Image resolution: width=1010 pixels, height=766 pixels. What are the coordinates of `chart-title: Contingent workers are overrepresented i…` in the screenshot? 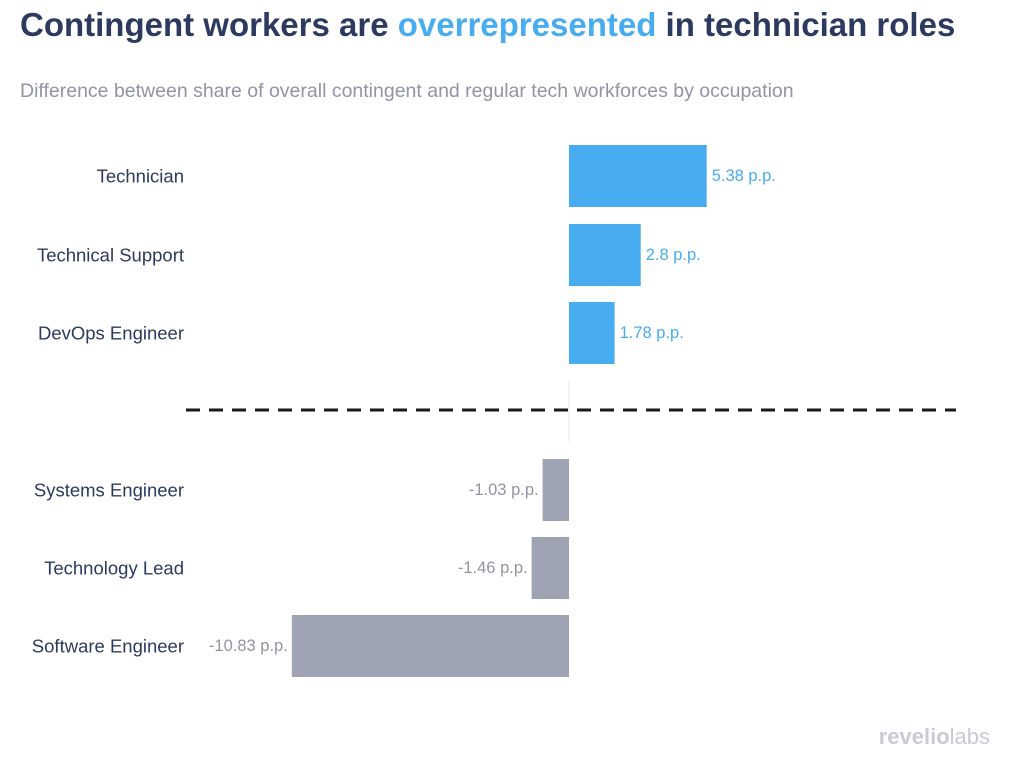 It's located at (487, 25).